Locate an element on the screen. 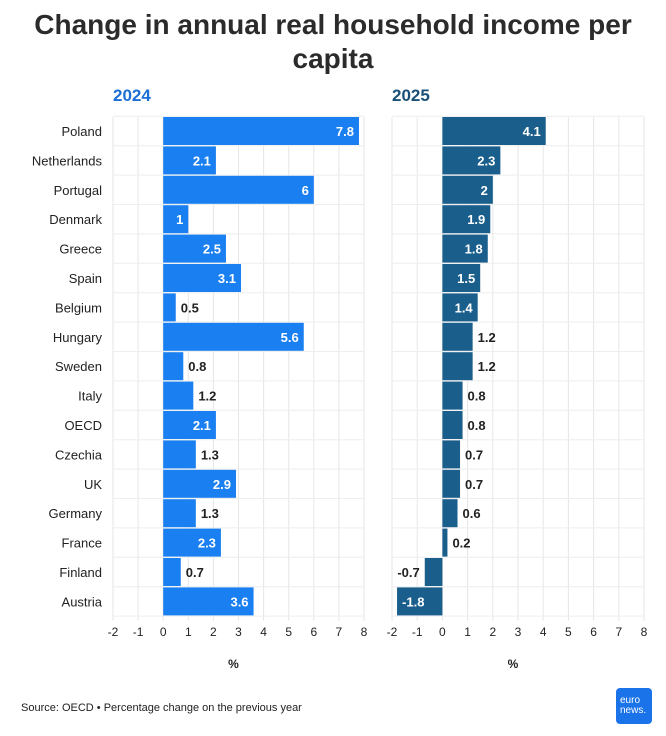  tick-label: 6 is located at coordinates (313, 632).